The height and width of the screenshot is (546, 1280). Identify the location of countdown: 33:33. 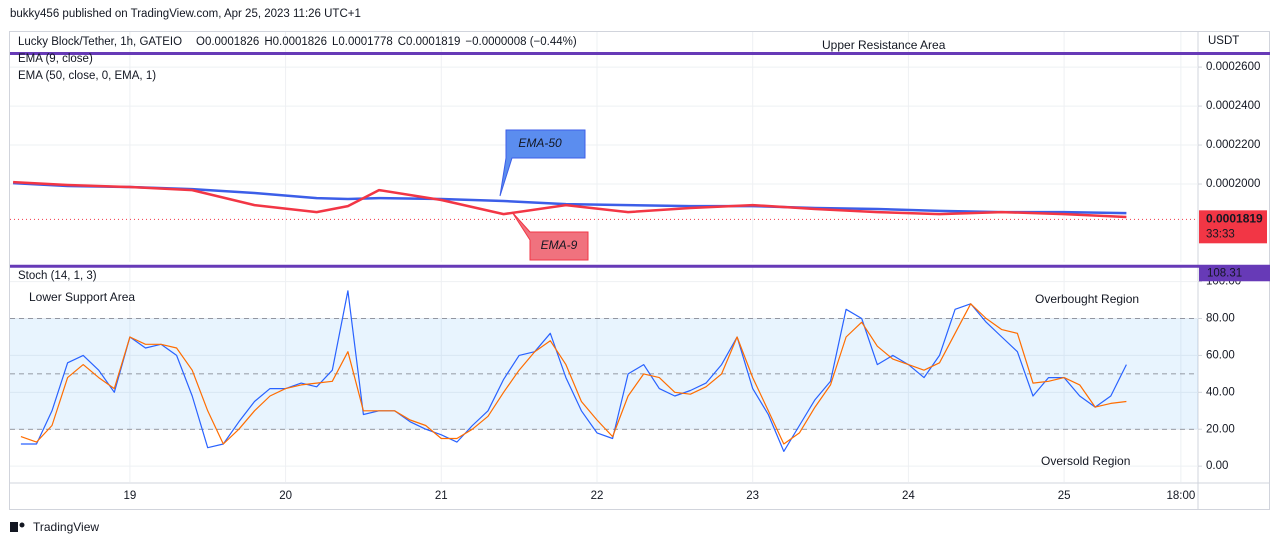
(1220, 234).